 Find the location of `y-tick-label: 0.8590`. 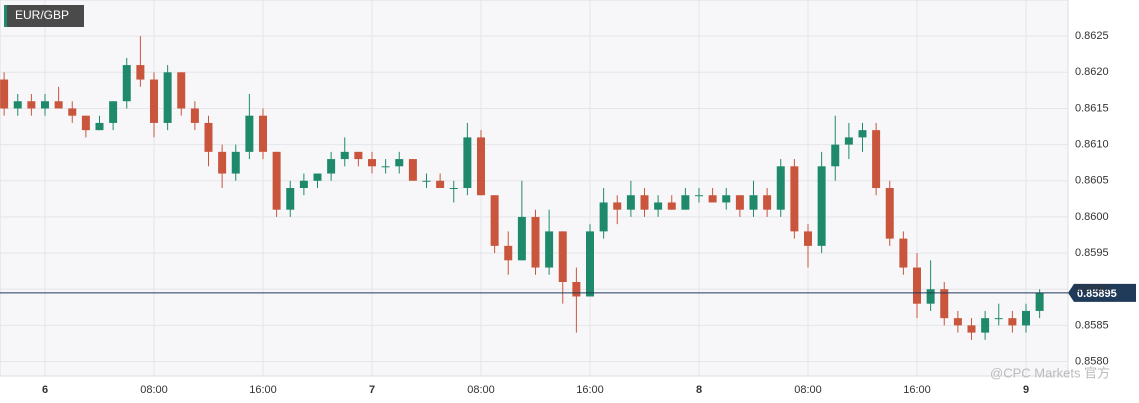

y-tick-label: 0.8590 is located at coordinates (1092, 289).